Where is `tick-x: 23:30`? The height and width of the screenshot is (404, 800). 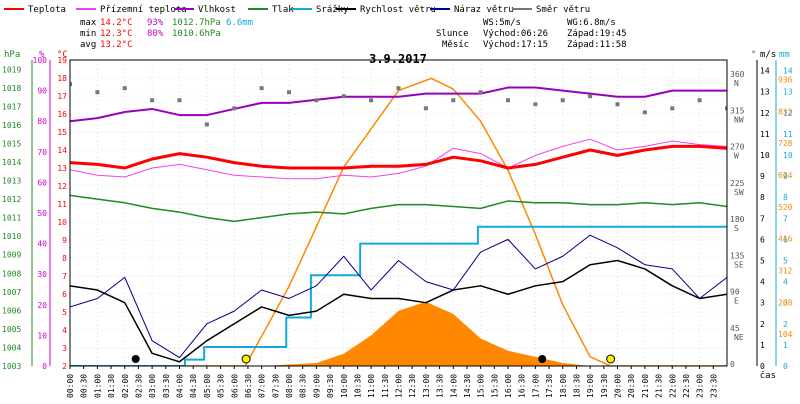 tick-x: 23:30 is located at coordinates (713, 386).